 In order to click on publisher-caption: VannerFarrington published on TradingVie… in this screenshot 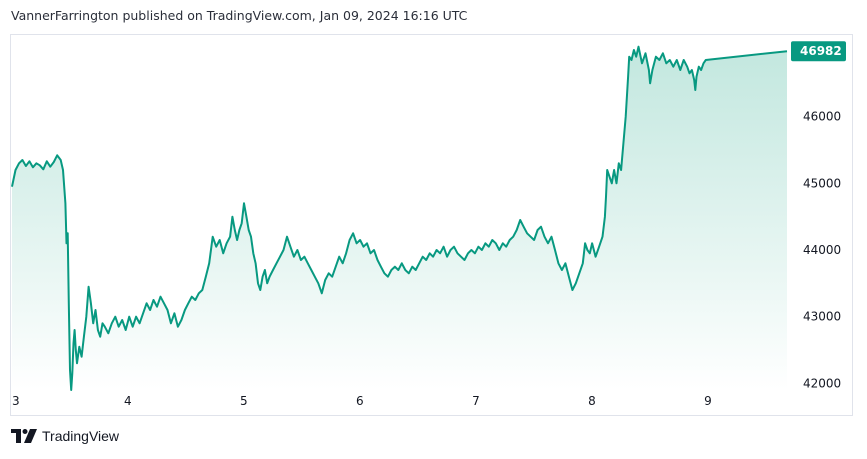, I will do `click(239, 15)`.